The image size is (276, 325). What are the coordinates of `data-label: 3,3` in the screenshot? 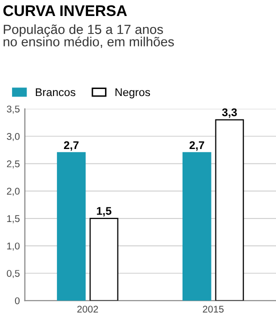 It's located at (229, 113).